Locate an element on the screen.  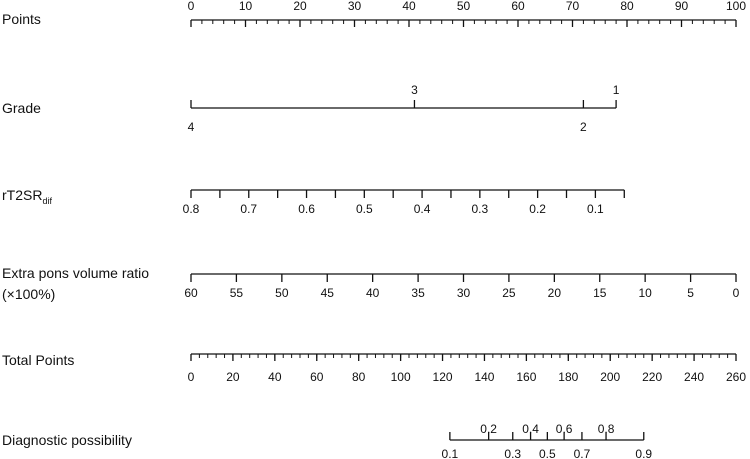
total_points-tick-label: 0 is located at coordinates (191, 377).